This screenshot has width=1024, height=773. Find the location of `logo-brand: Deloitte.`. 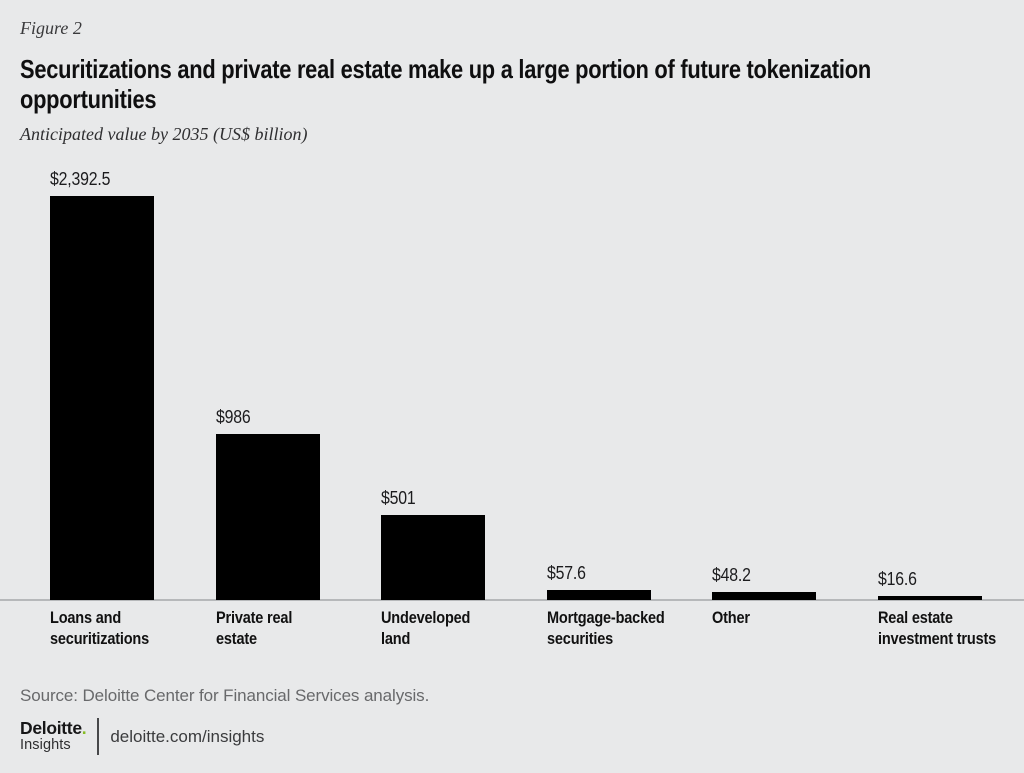

logo-brand: Deloitte. is located at coordinates (53, 728).